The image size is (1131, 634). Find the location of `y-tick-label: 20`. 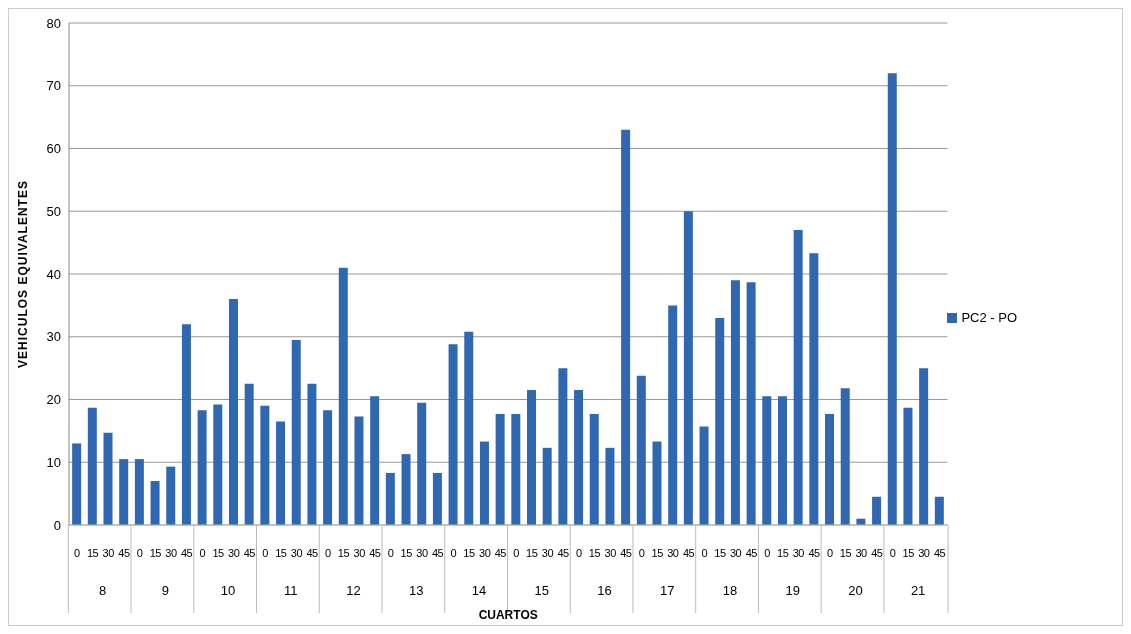

y-tick-label: 20 is located at coordinates (53, 400).